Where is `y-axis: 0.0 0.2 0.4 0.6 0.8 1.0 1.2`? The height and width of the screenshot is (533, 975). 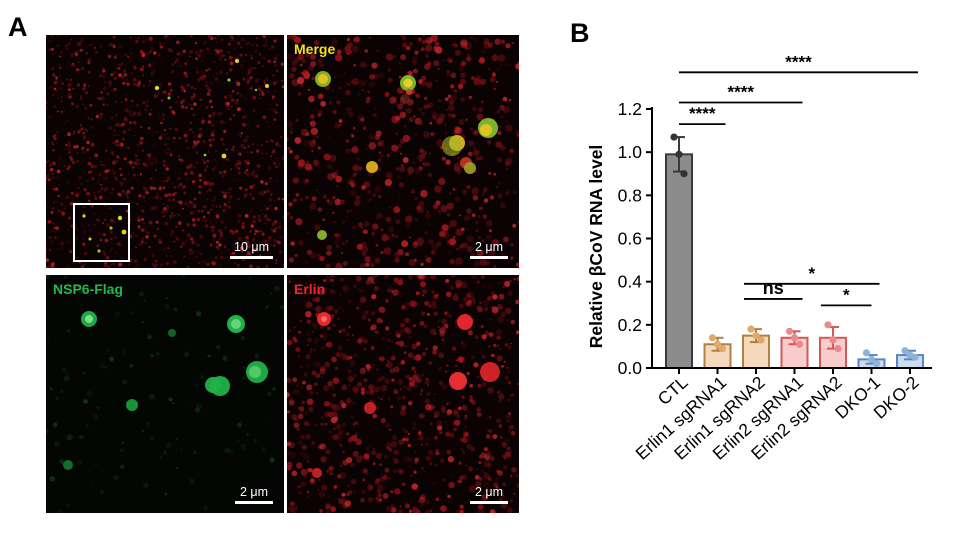 y-axis: 0.0 0.2 0.4 0.6 0.8 1.0 1.2 is located at coordinates (635, 238).